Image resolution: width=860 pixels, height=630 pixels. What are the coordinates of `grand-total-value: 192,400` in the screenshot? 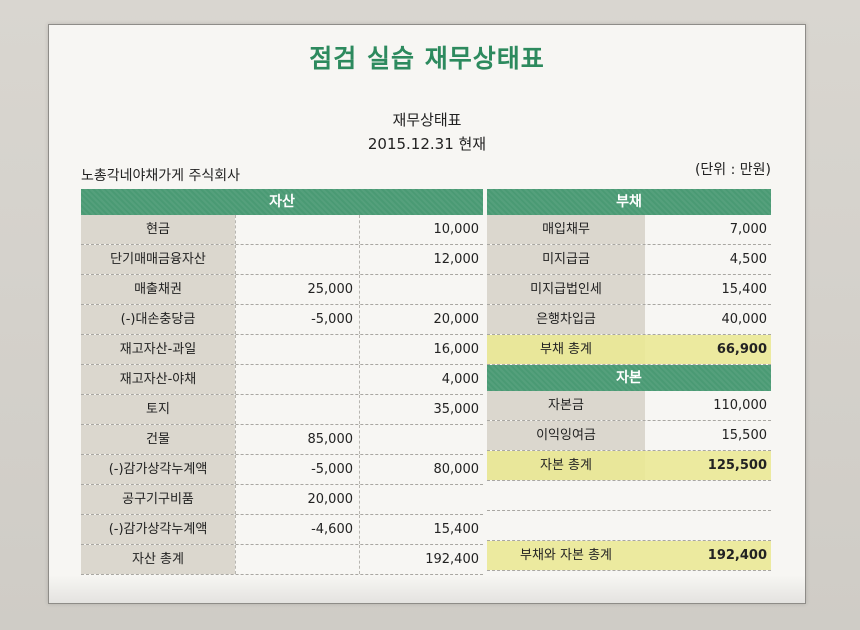 It's located at (708, 555).